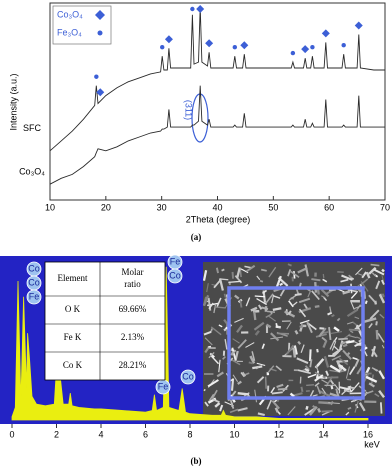 This screenshot has height=471, width=392. I want to click on x-tick-label: 16, so click(368, 434).